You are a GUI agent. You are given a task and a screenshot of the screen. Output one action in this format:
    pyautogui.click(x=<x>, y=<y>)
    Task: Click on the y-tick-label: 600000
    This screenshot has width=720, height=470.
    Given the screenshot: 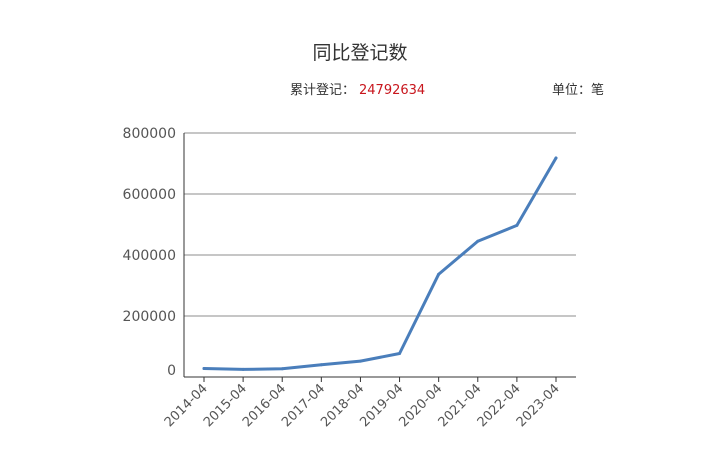 What is the action you would take?
    pyautogui.click(x=149, y=195)
    